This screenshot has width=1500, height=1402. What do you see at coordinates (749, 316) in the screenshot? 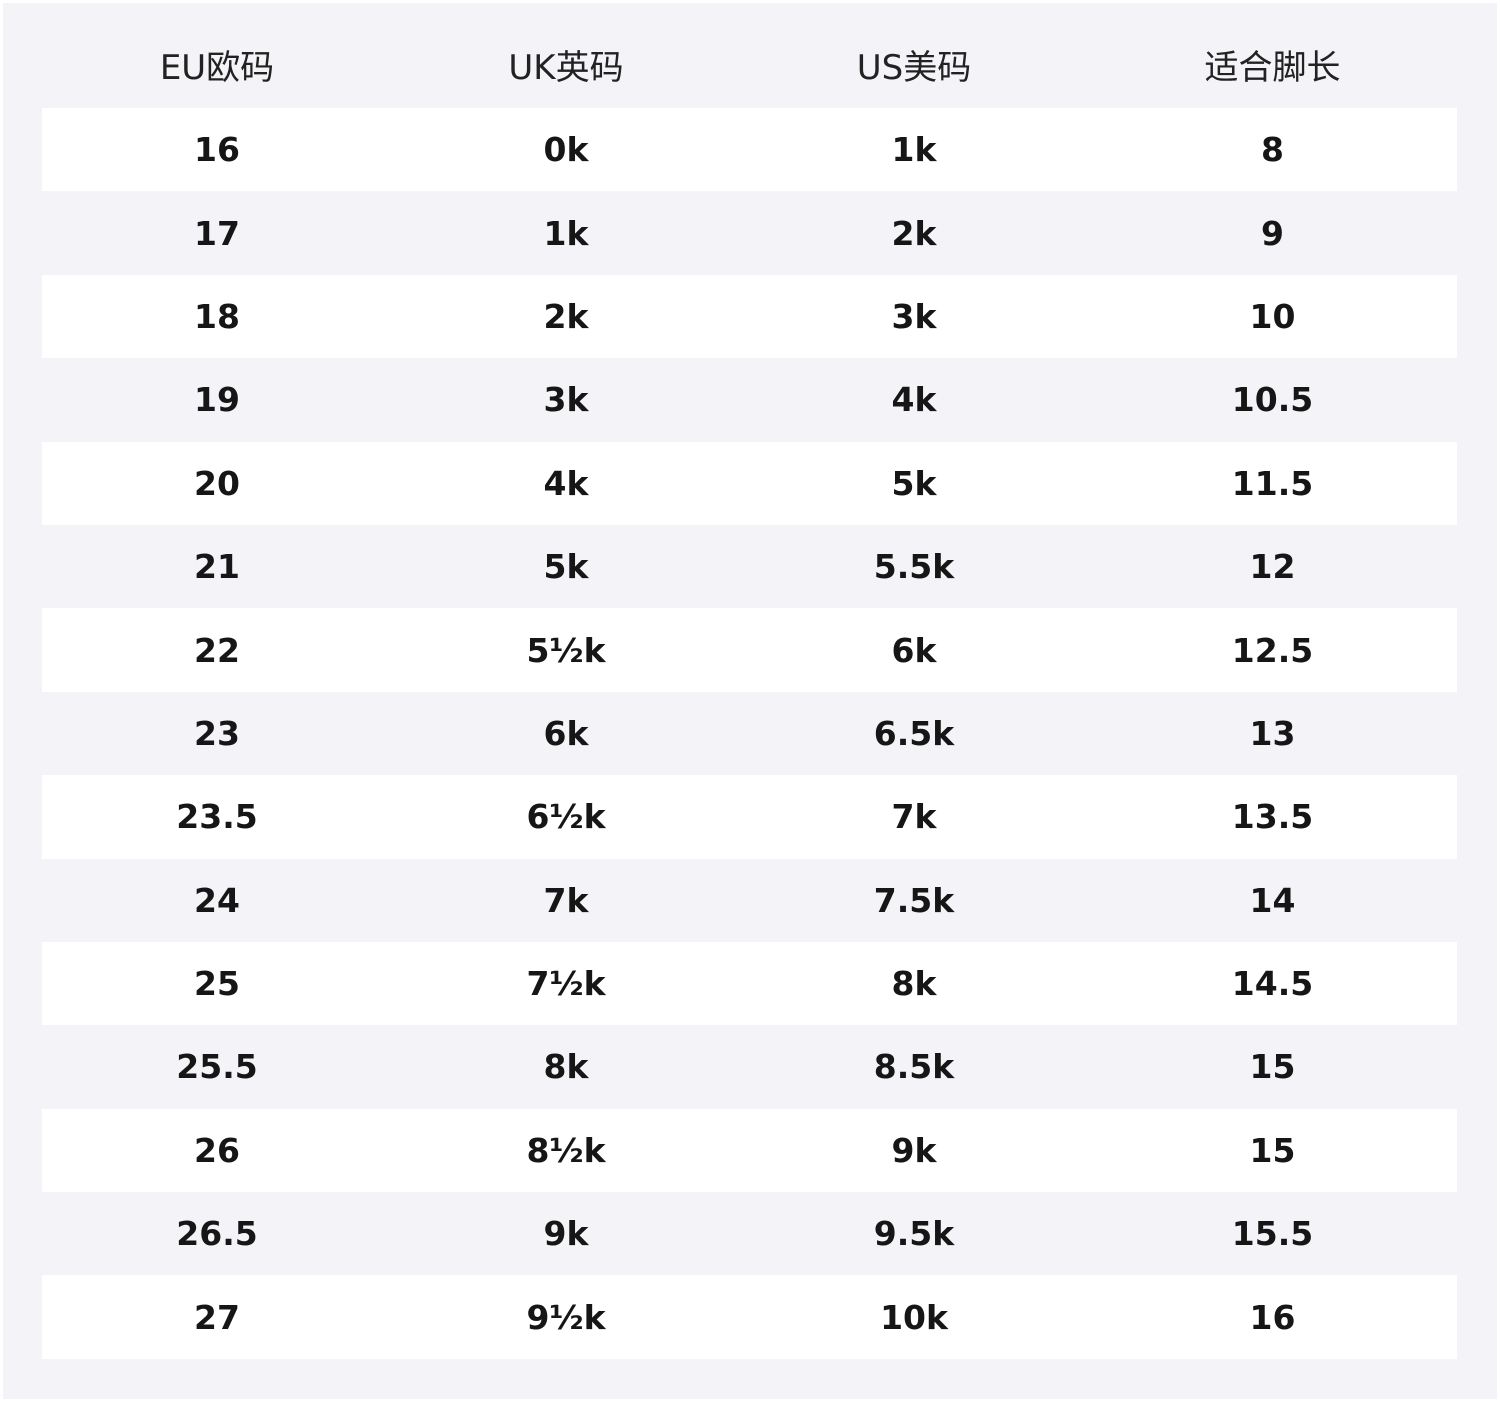
I see `table-row: 18 2k 3k 10` at bounding box center [749, 316].